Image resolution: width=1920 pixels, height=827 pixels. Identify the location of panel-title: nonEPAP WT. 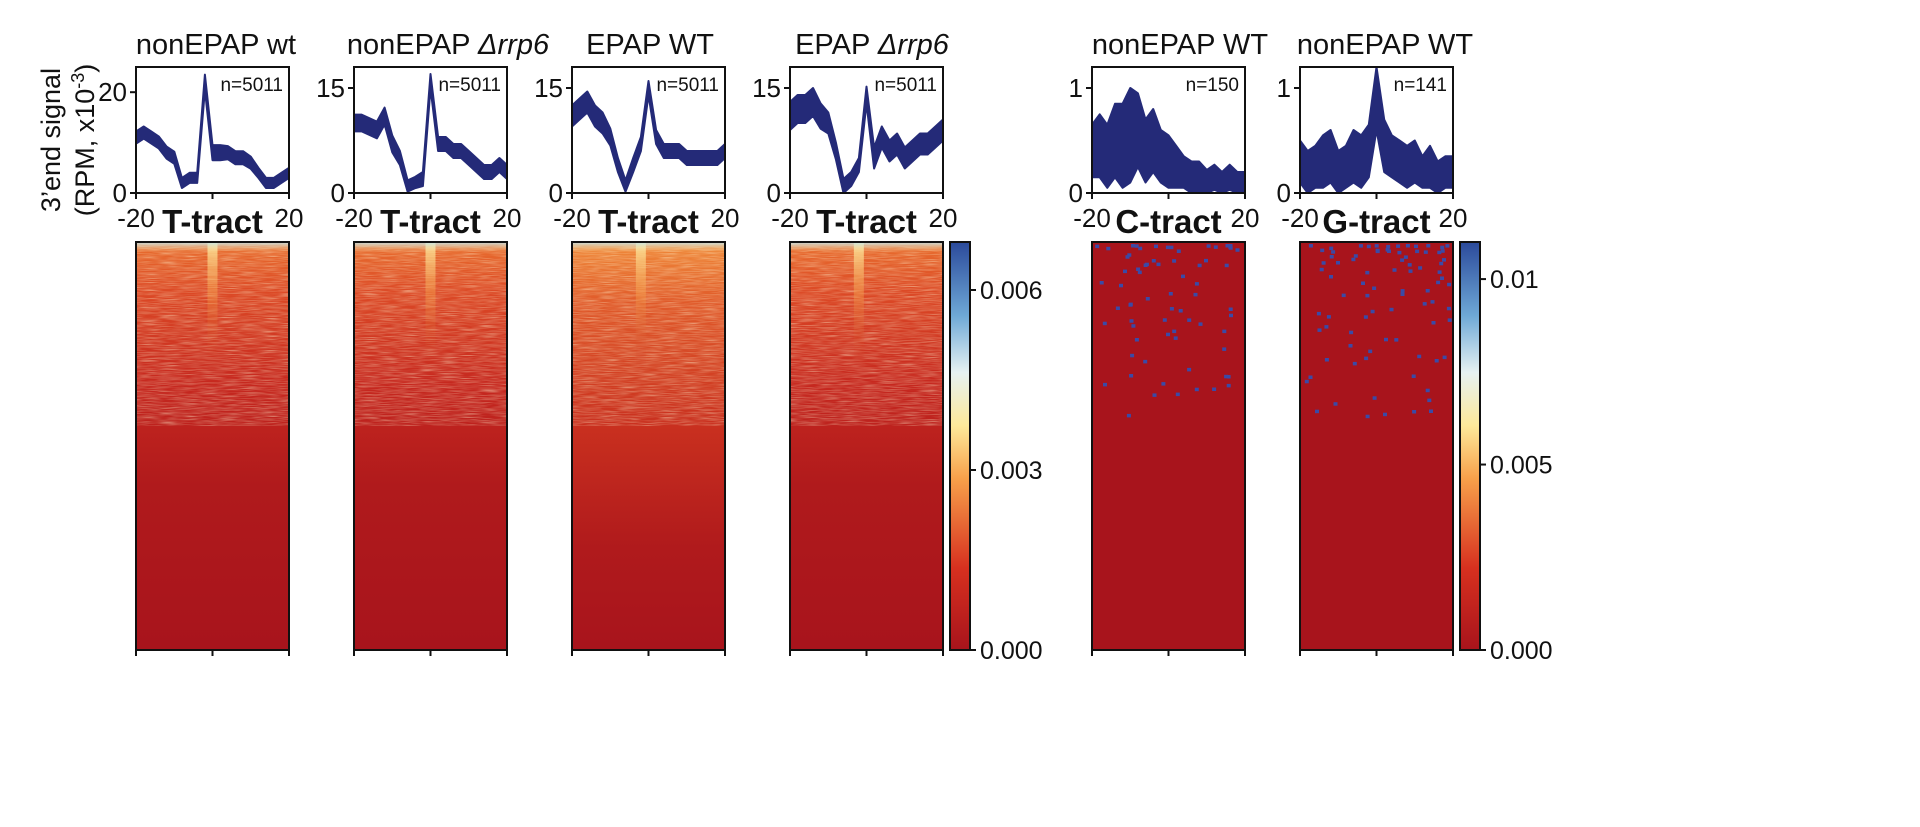
(1180, 45).